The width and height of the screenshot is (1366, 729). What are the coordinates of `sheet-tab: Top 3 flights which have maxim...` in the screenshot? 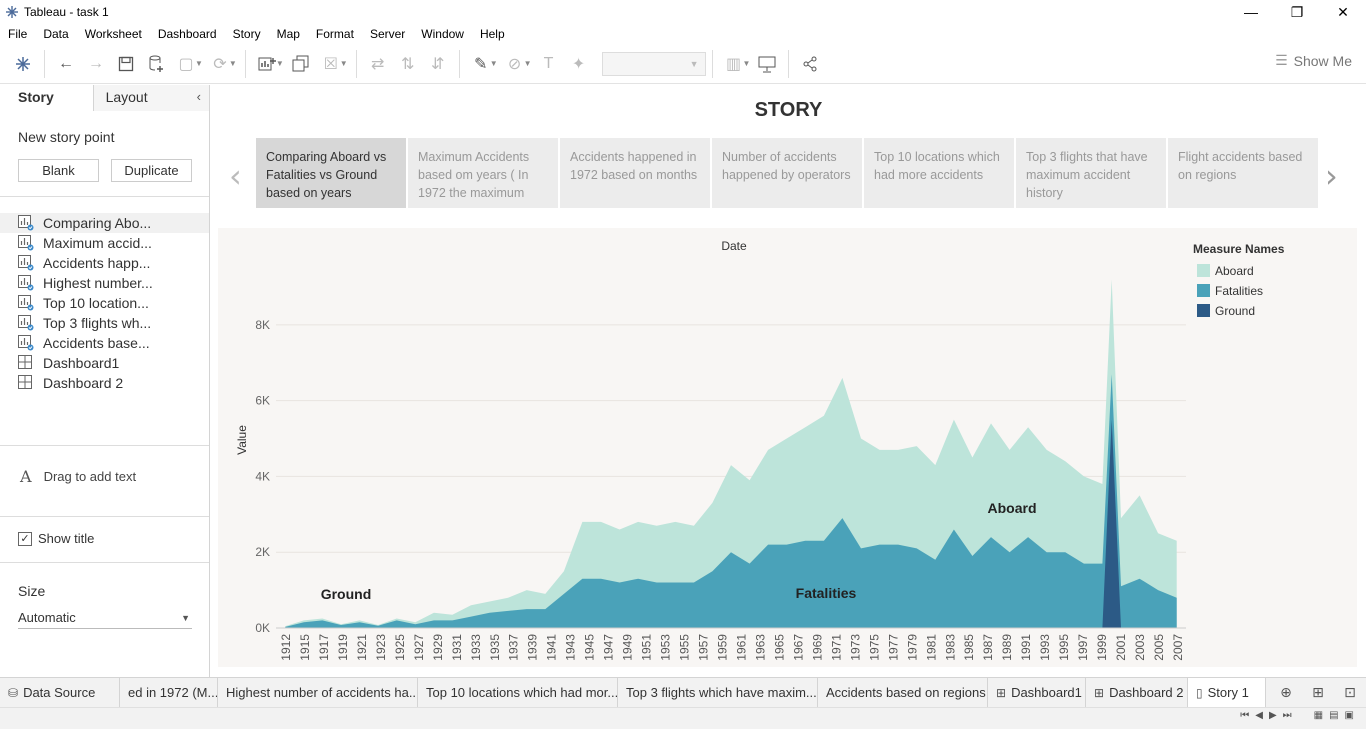 It's located at (718, 692).